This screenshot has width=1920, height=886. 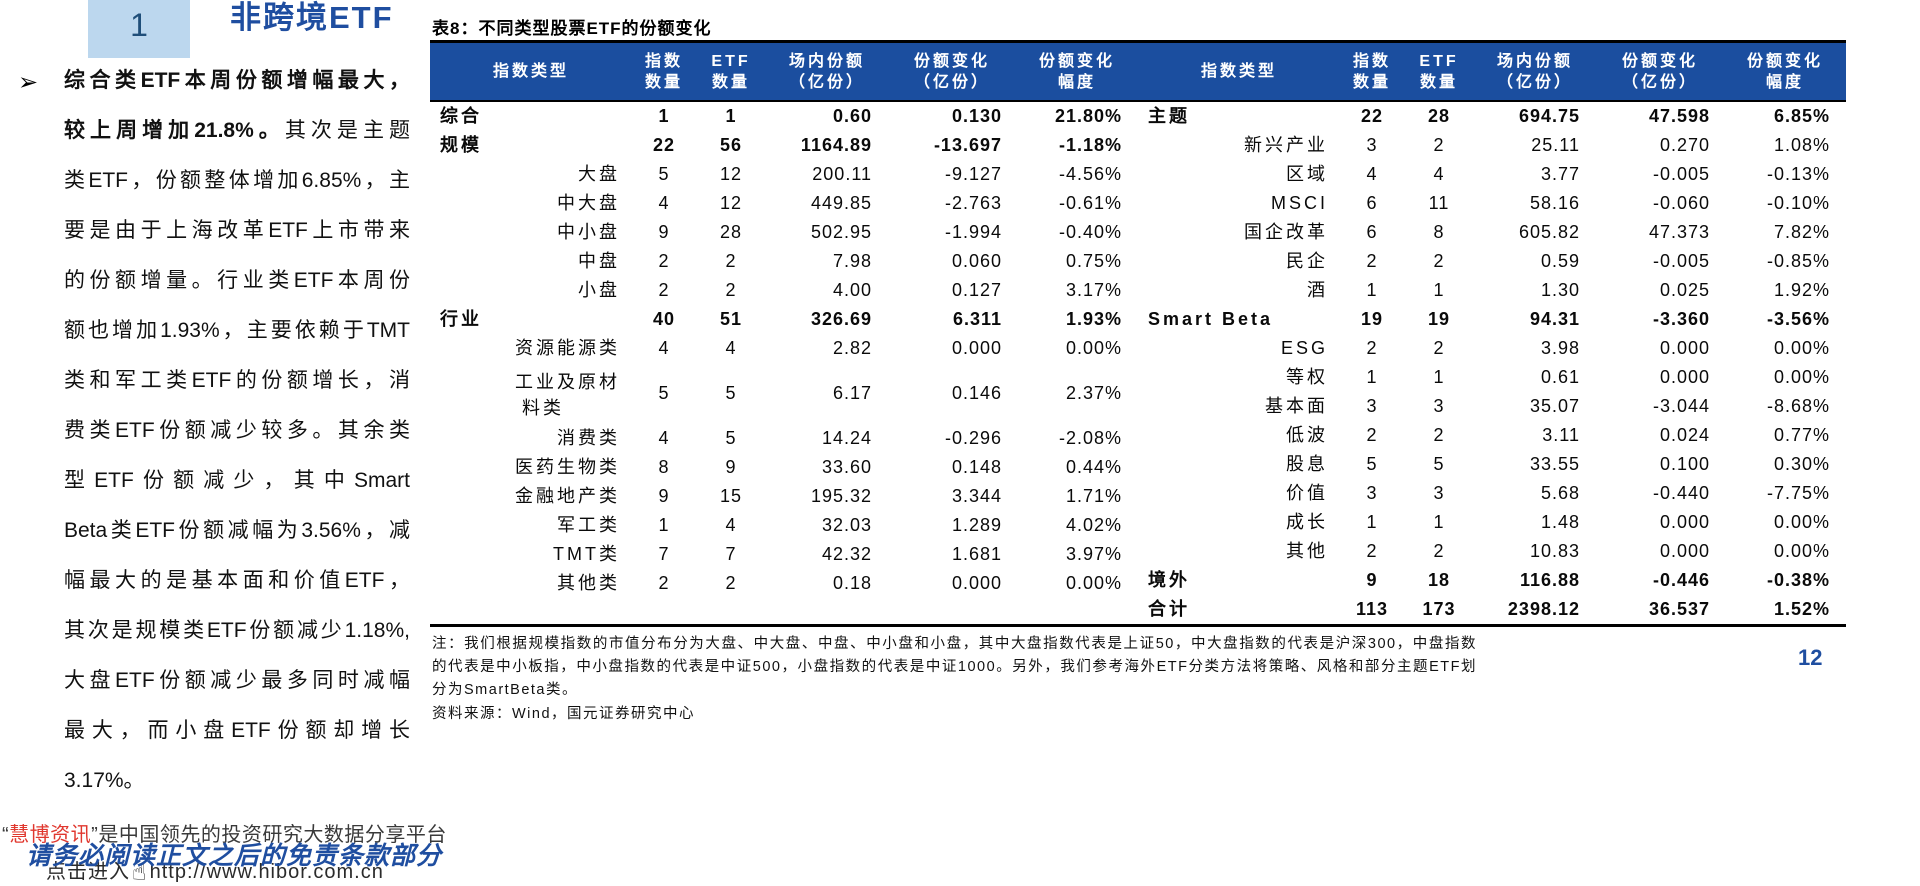 What do you see at coordinates (1554, 203) in the screenshot?
I see `shares-cell: 58.16` at bounding box center [1554, 203].